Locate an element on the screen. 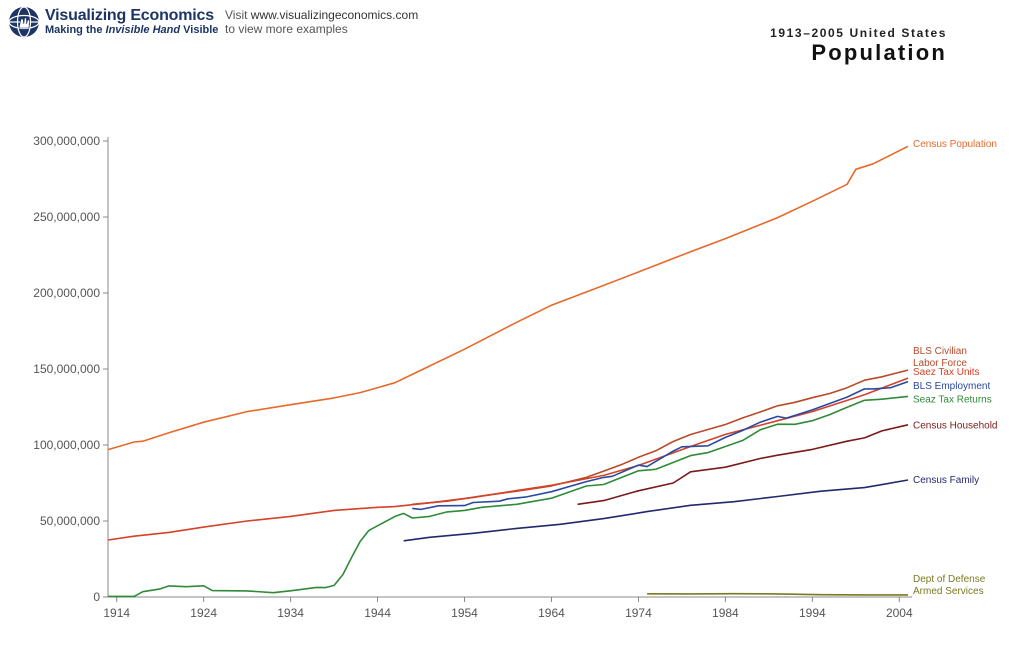 The image size is (1020, 660). series-label-bls-civilian-labor-force: BLS Civilian Labor Force is located at coordinates (940, 357).